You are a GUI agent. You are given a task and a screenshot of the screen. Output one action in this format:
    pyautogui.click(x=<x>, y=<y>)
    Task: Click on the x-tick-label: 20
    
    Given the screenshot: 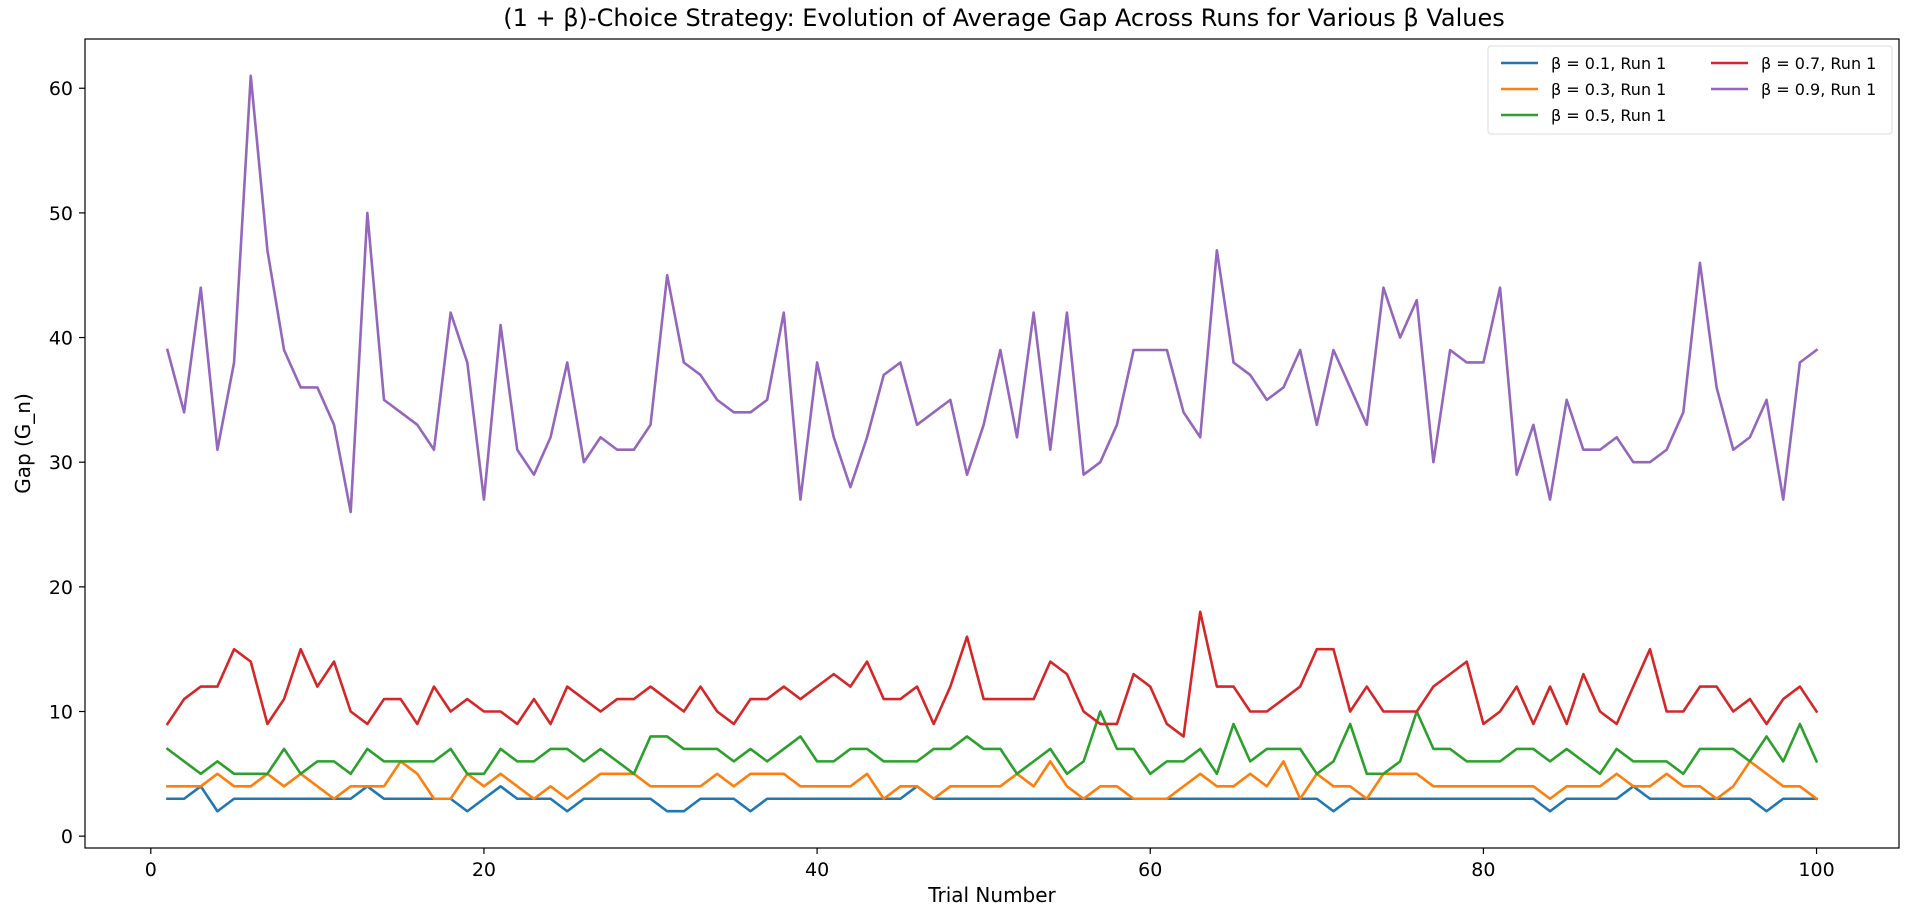 What is the action you would take?
    pyautogui.click(x=484, y=870)
    